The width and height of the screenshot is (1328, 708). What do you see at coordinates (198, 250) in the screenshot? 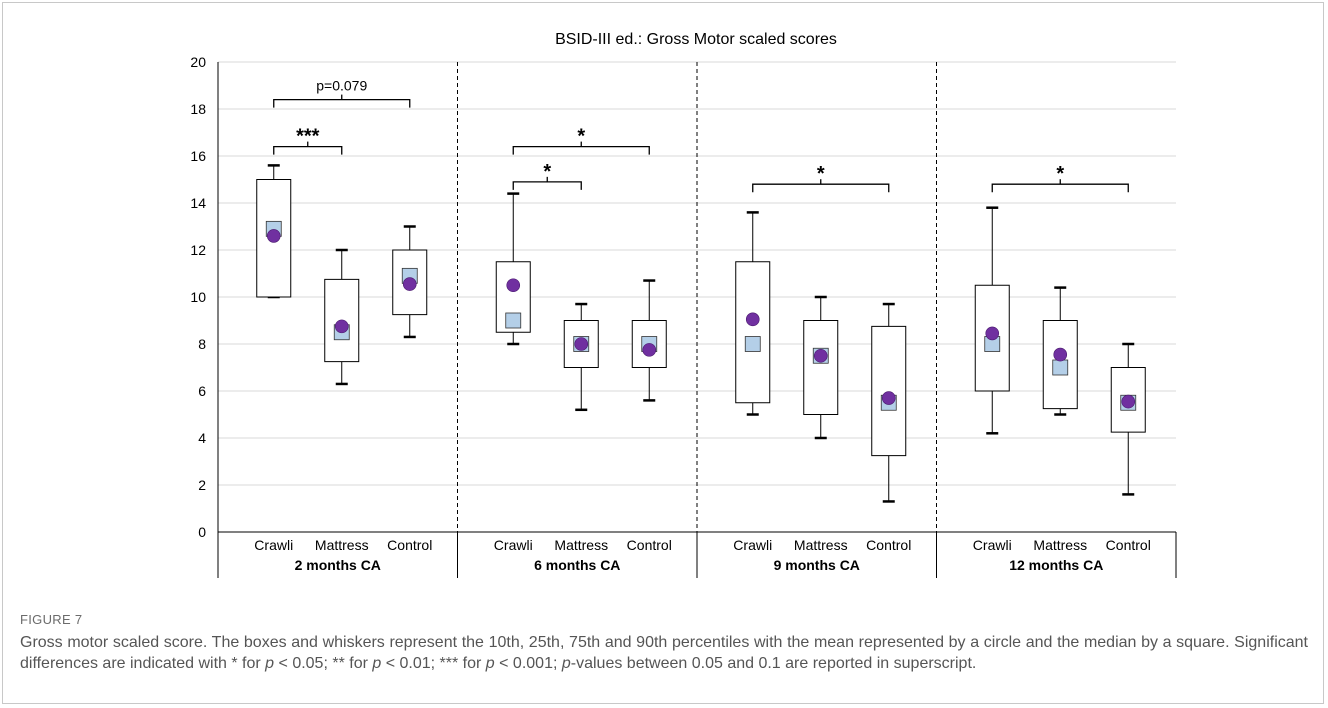
I see `y-tick-label: 12` at bounding box center [198, 250].